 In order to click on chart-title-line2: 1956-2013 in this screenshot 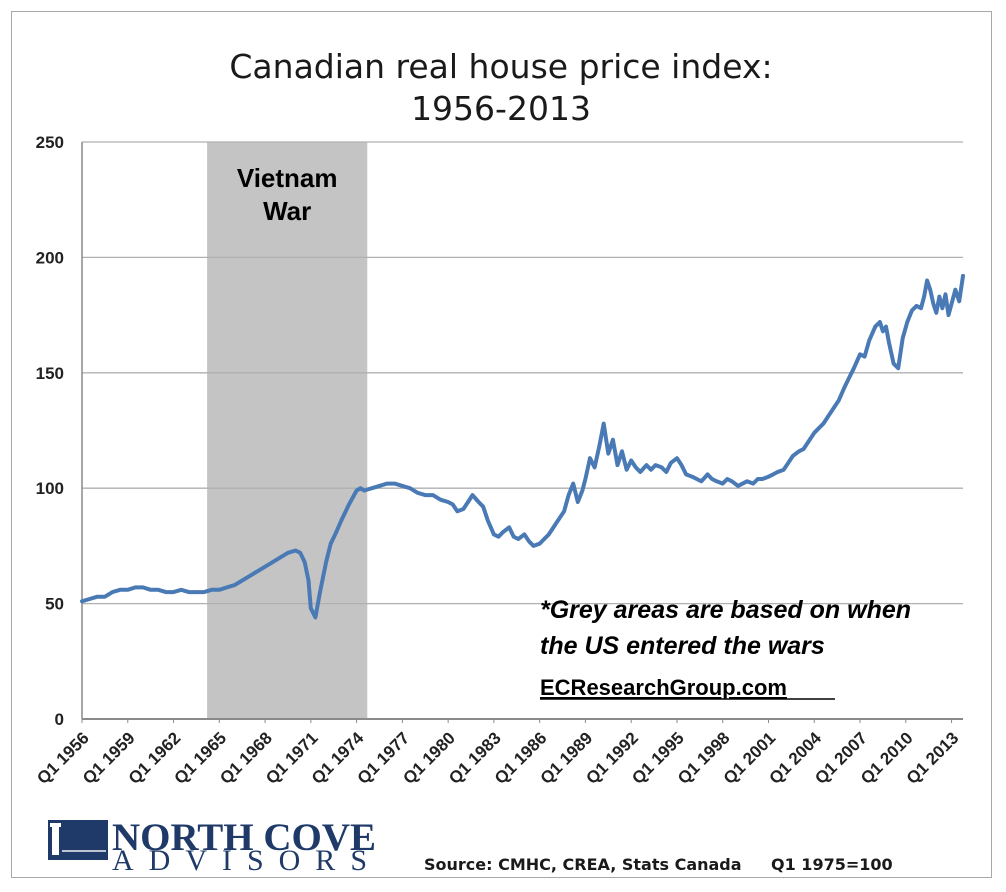, I will do `click(501, 108)`.